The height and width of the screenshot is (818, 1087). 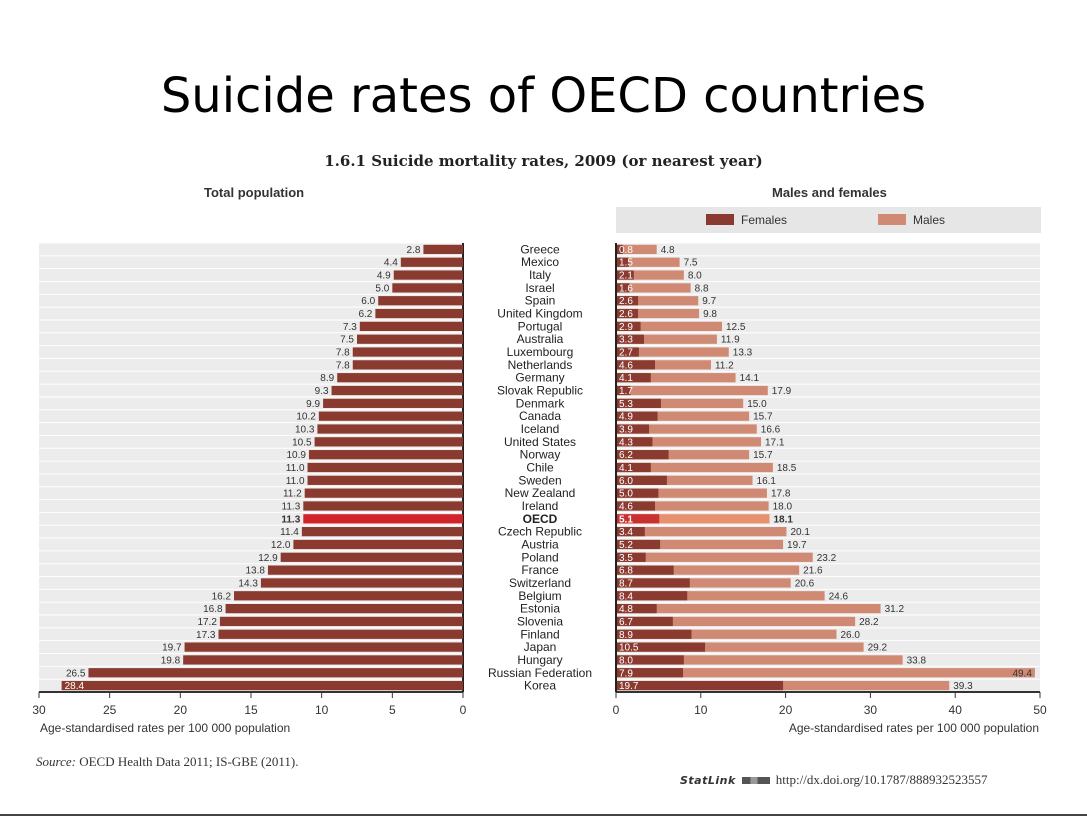 What do you see at coordinates (634, 442) in the screenshot?
I see `females-bar-united-states` at bounding box center [634, 442].